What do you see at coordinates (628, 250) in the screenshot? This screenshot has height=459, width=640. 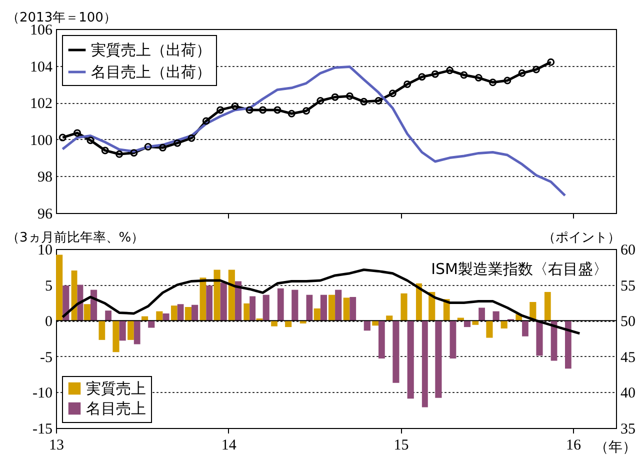 I see `y2-tick-label: 60` at bounding box center [628, 250].